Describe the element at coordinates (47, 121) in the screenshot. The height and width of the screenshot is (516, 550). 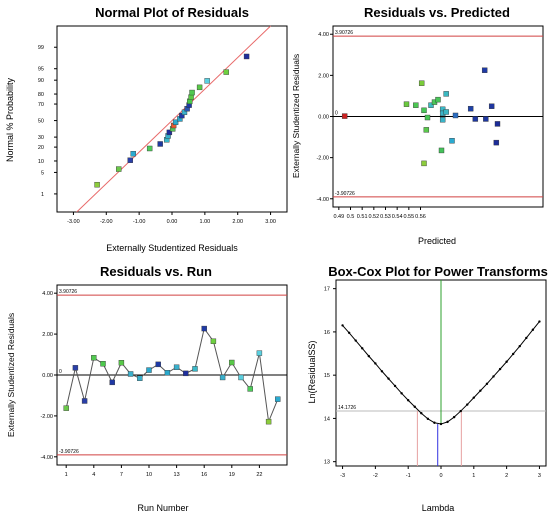
I see `normal-plot-y-ticks: 1 5 10 20 30 50 70 80 90 95 99` at that location.